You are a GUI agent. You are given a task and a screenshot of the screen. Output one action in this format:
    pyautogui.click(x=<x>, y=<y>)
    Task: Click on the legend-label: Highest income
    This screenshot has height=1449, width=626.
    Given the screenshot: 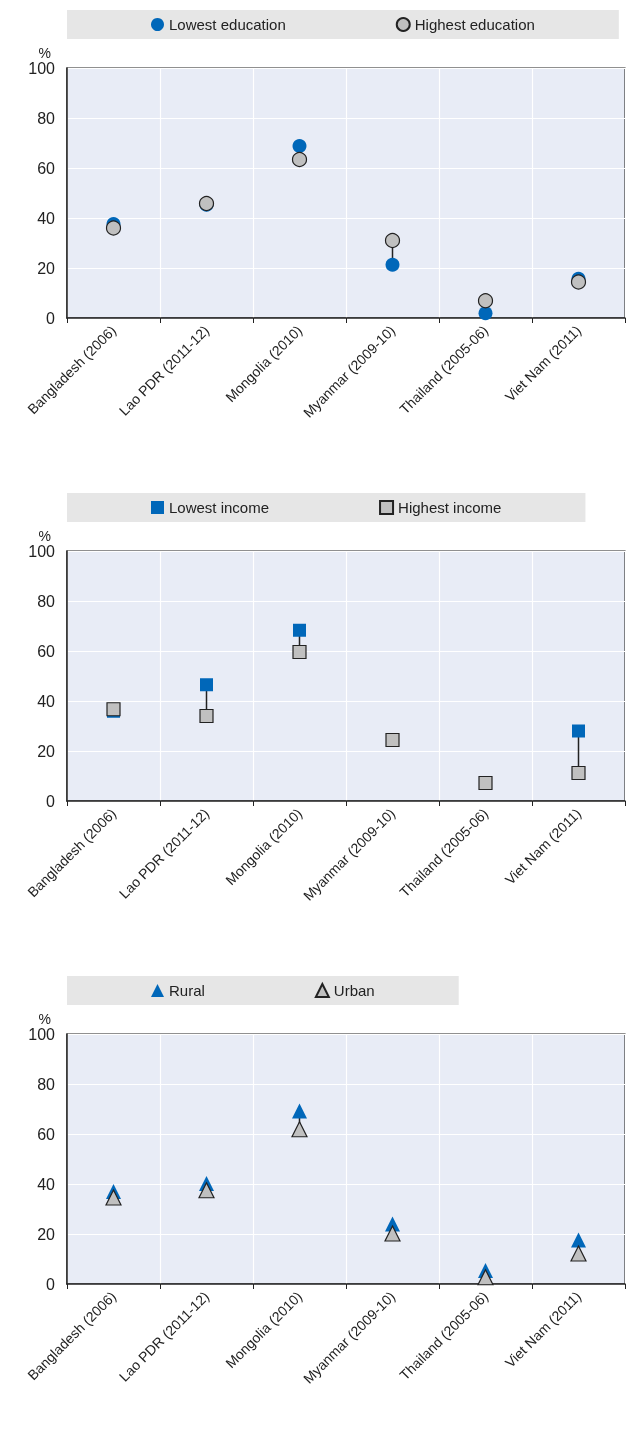 What is the action you would take?
    pyautogui.click(x=450, y=507)
    